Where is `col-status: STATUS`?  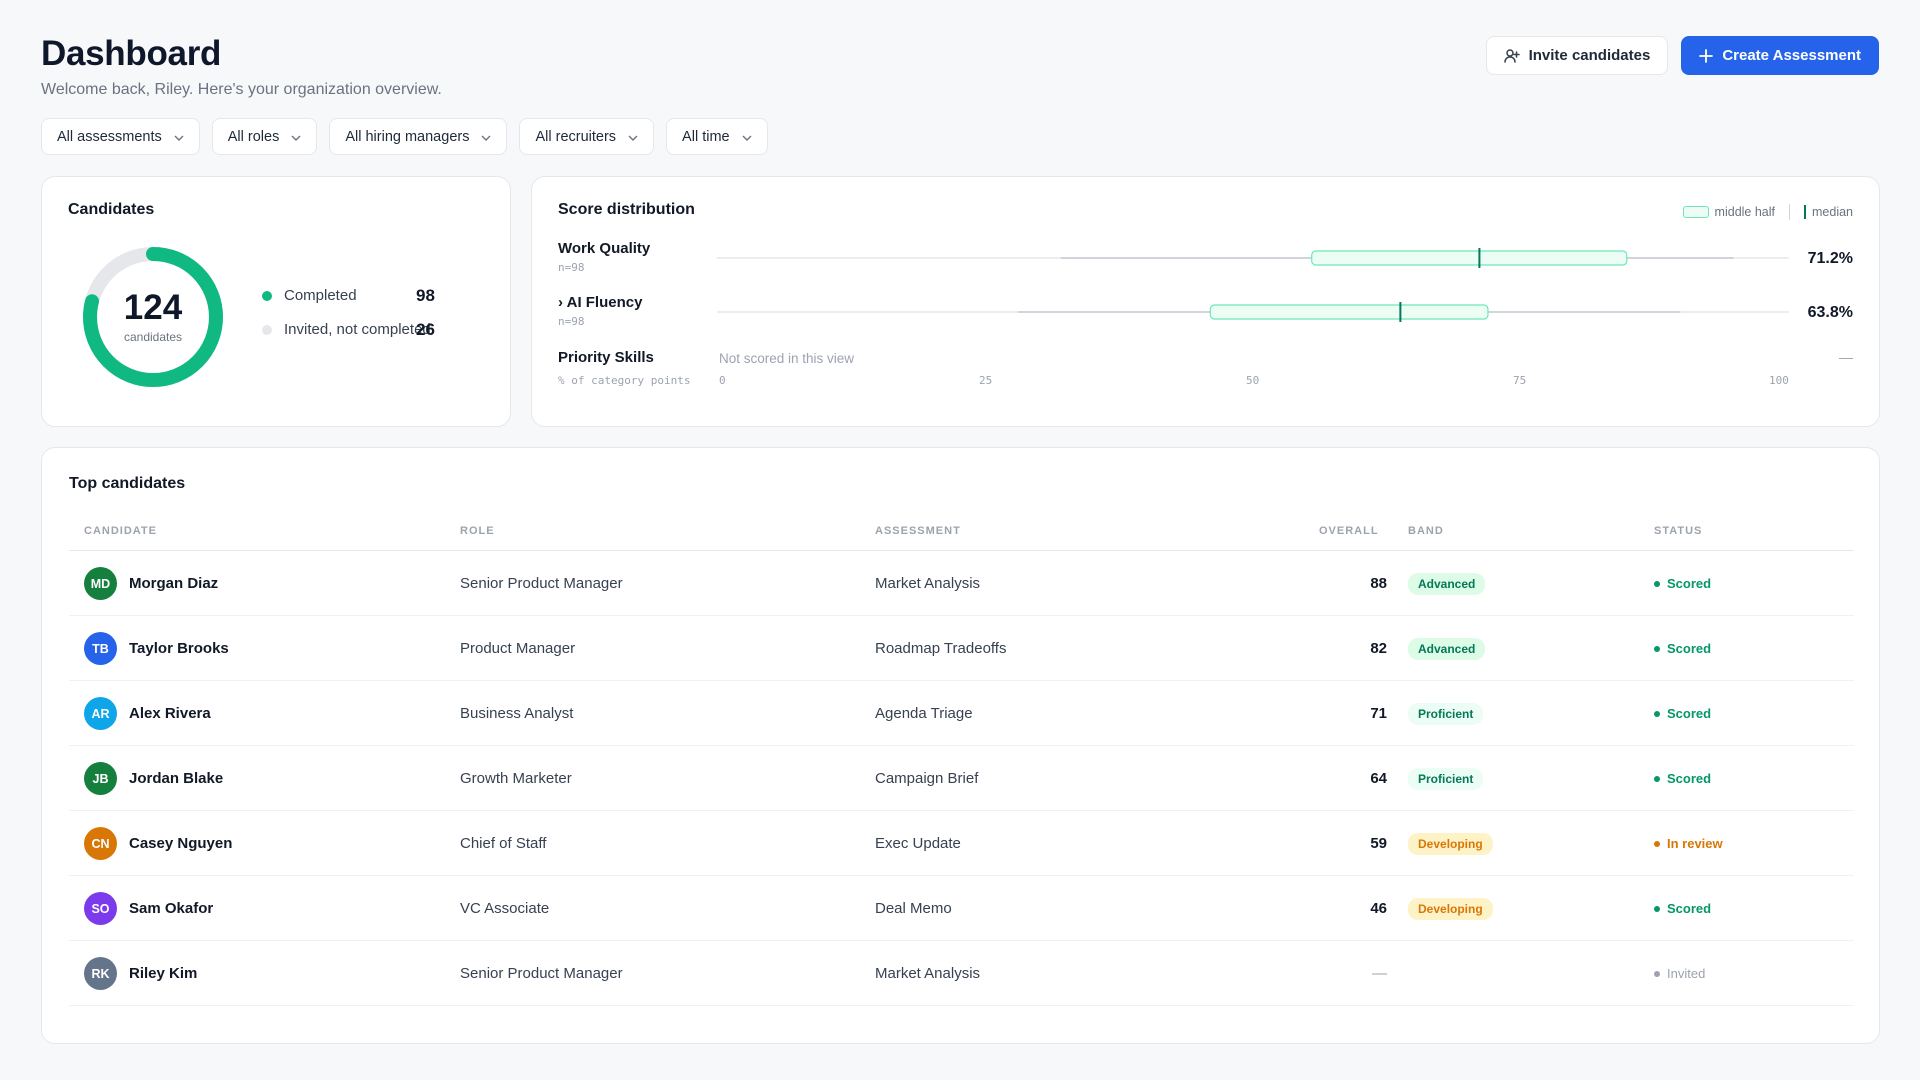 col-status: STATUS is located at coordinates (1678, 531).